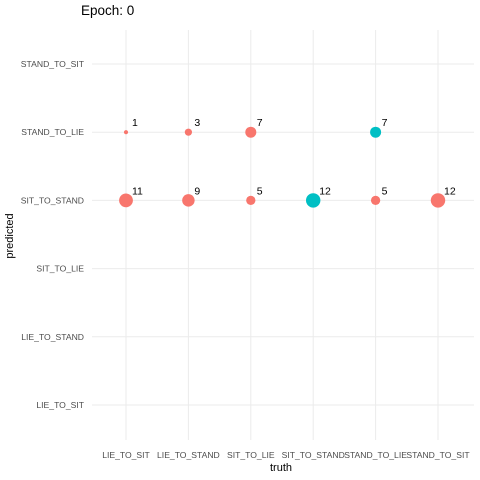 Image resolution: width=480 pixels, height=480 pixels. I want to click on point-count-label: 1, so click(135, 123).